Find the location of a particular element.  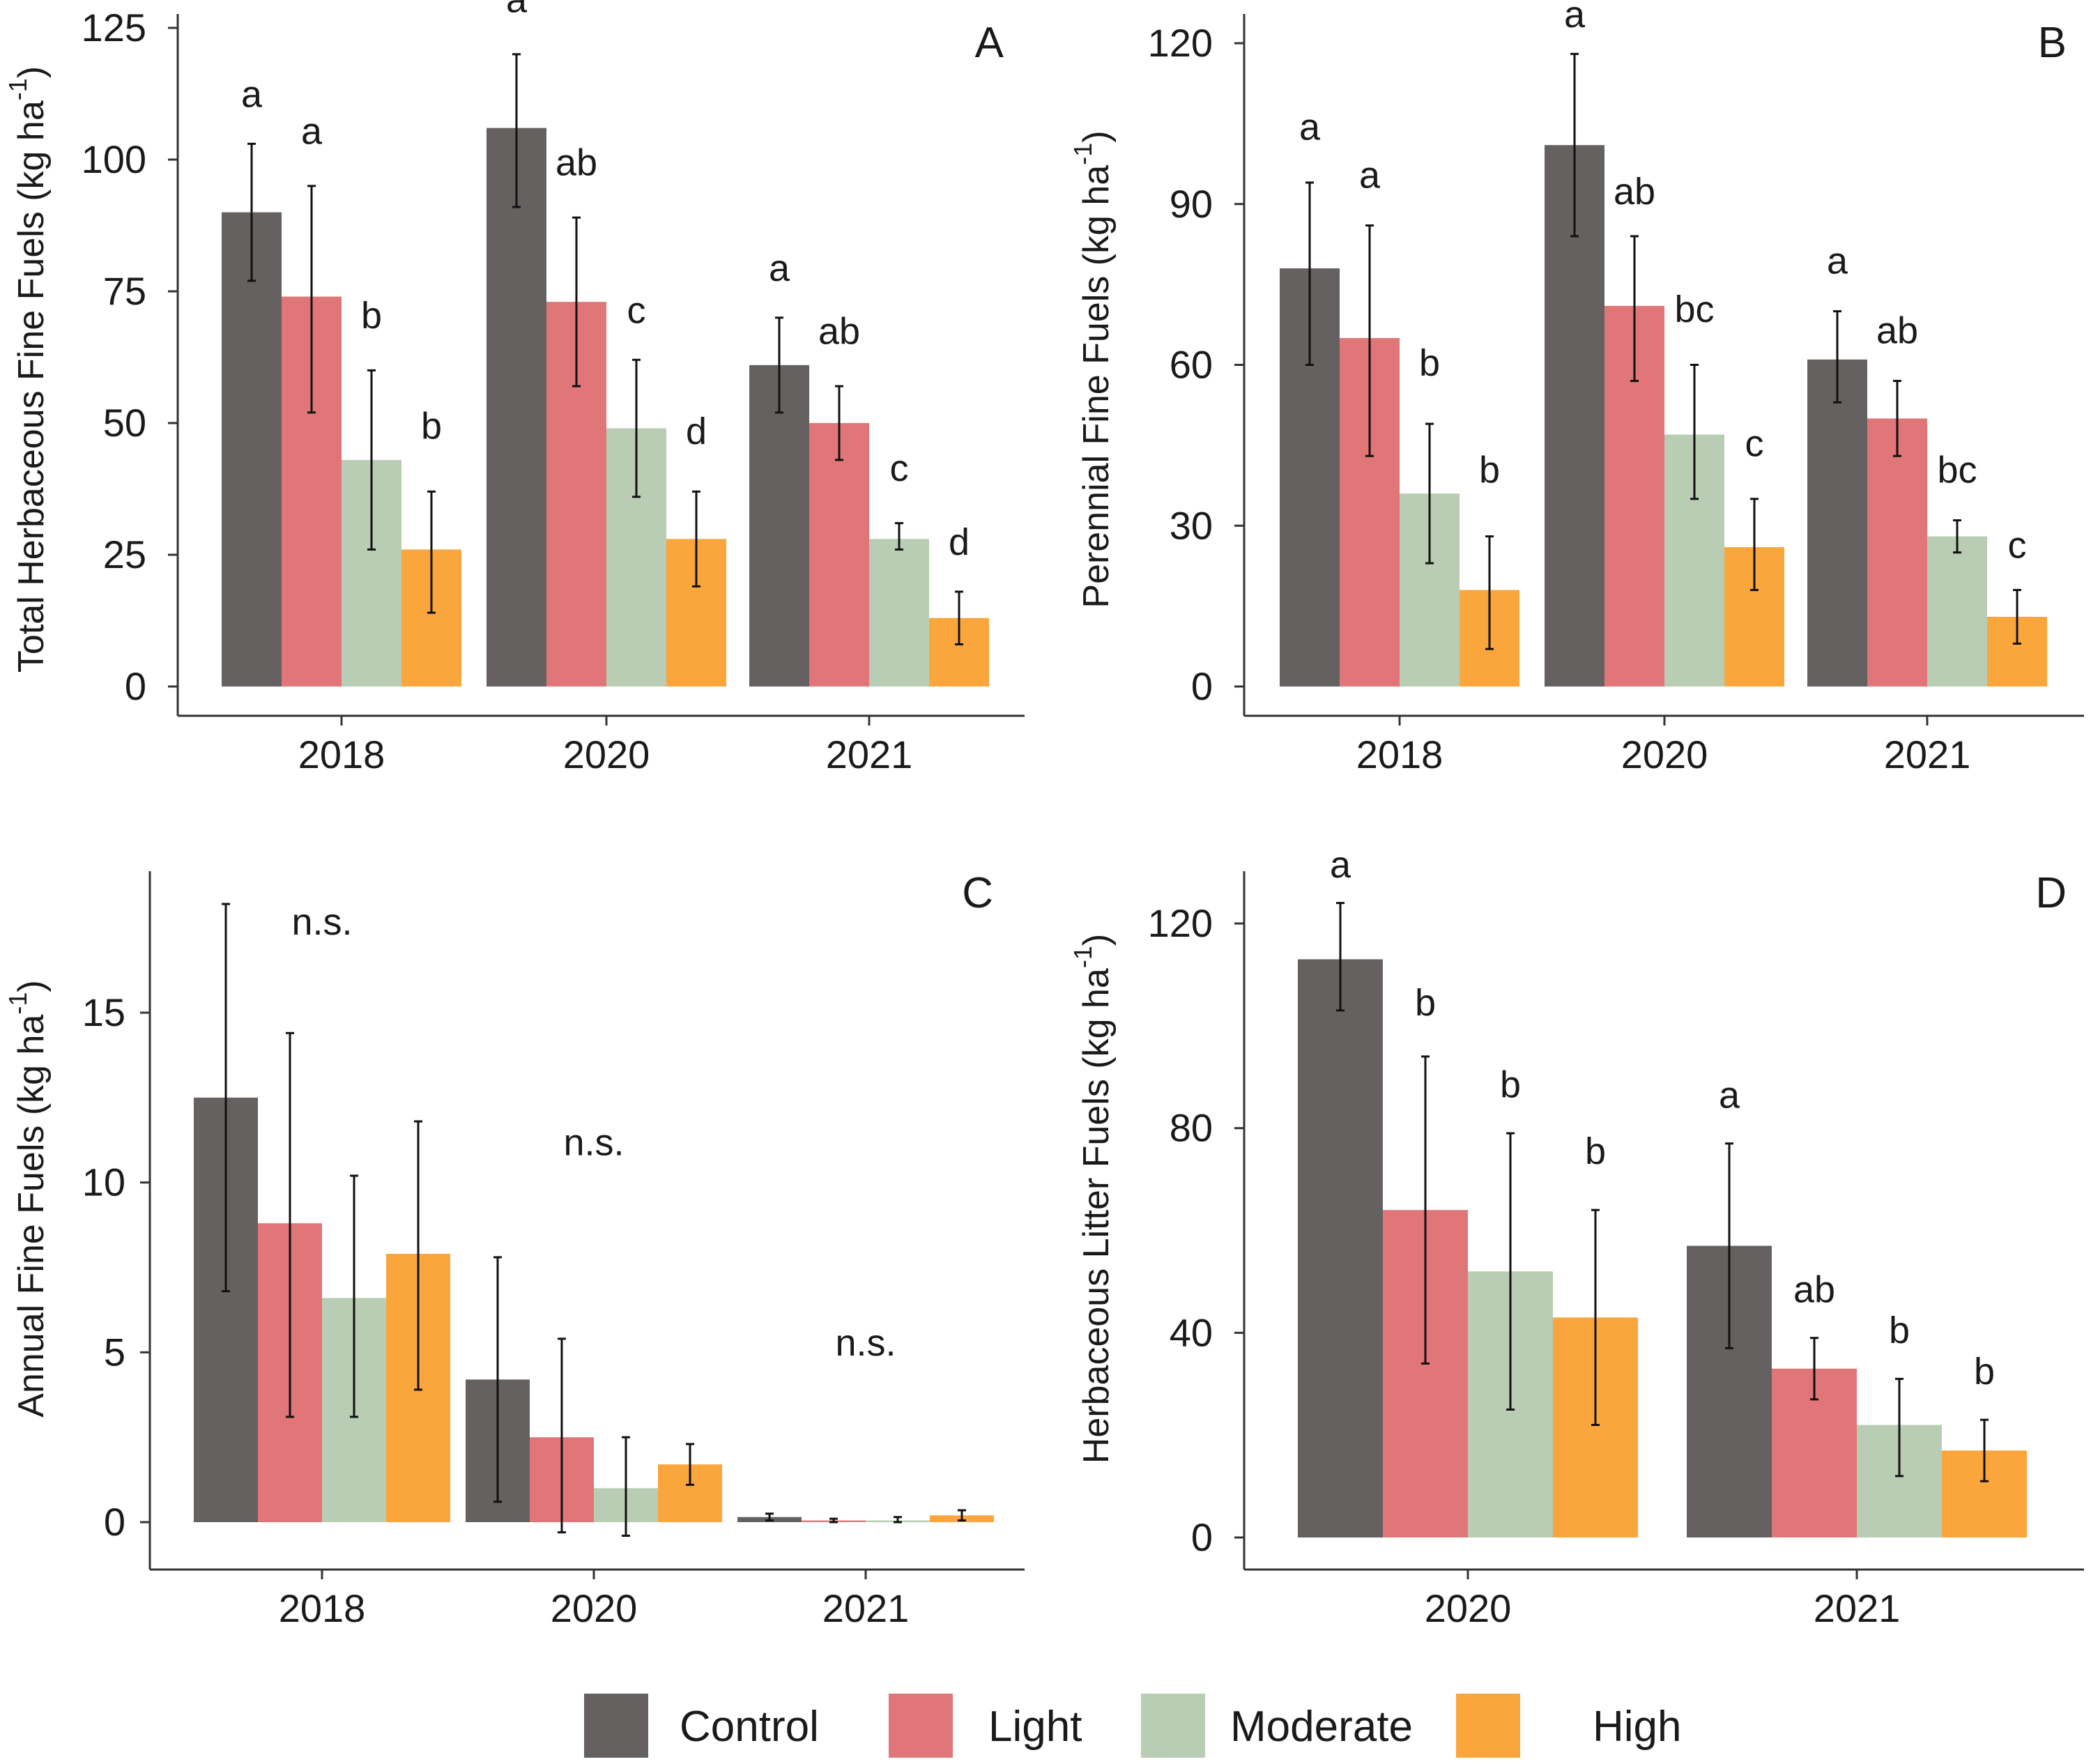

y-axis-label: Herbaceous Litter Fuels (kg ha-1) is located at coordinates (1093, 1199).